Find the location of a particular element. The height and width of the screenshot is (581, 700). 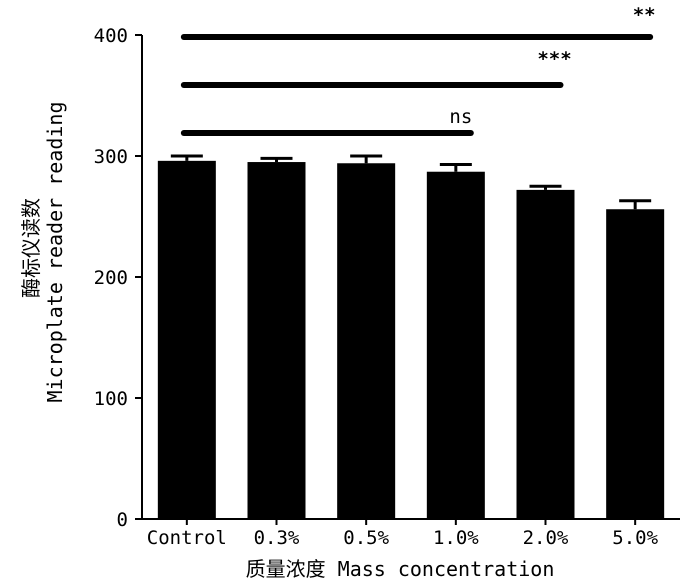

significance-label: *** is located at coordinates (554, 59).